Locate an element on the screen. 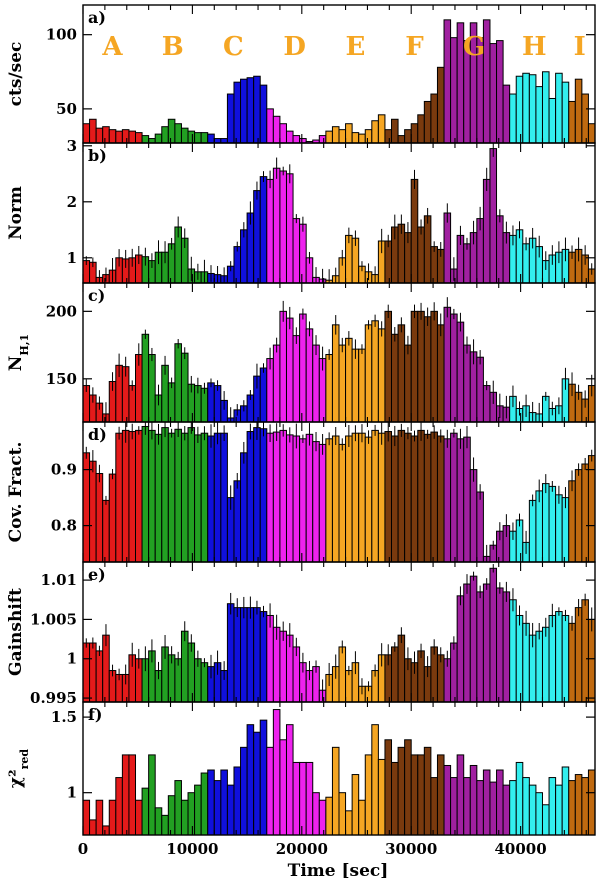 This screenshot has height=883, width=600. bars-c is located at coordinates (339, 364).